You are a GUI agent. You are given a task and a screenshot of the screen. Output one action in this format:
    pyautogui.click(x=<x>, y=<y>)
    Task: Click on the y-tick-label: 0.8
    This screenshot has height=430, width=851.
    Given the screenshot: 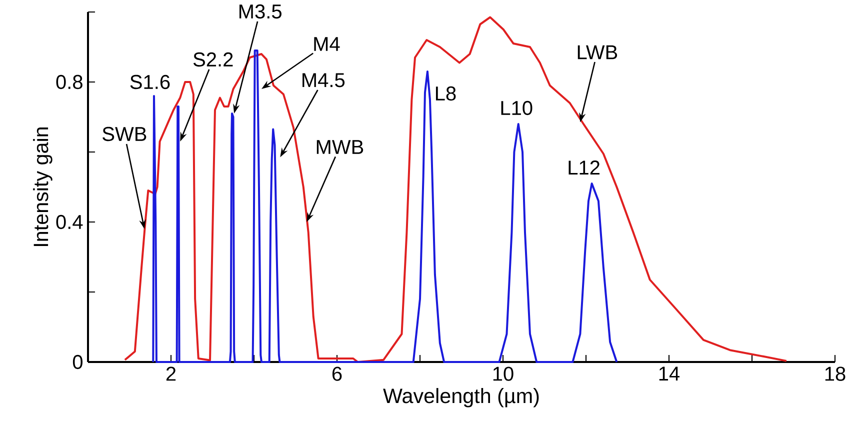 What is the action you would take?
    pyautogui.click(x=69, y=82)
    